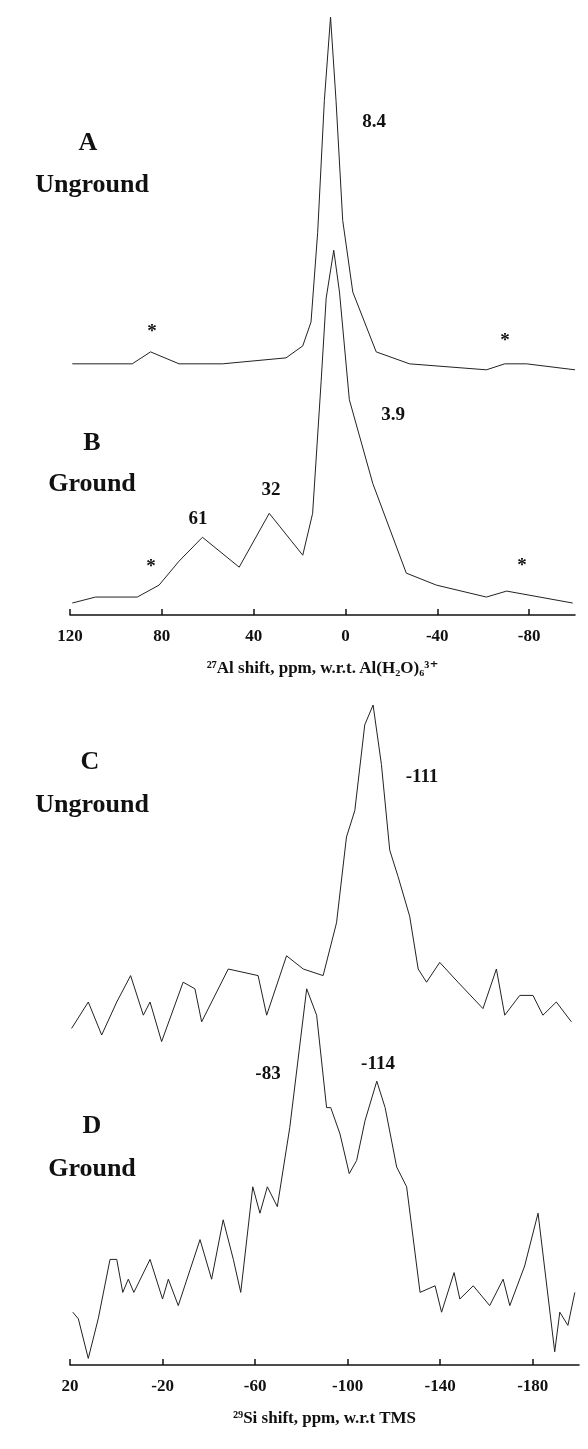 The image size is (588, 1449). What do you see at coordinates (533, 1385) in the screenshot?
I see `x-tick-label: -180` at bounding box center [533, 1385].